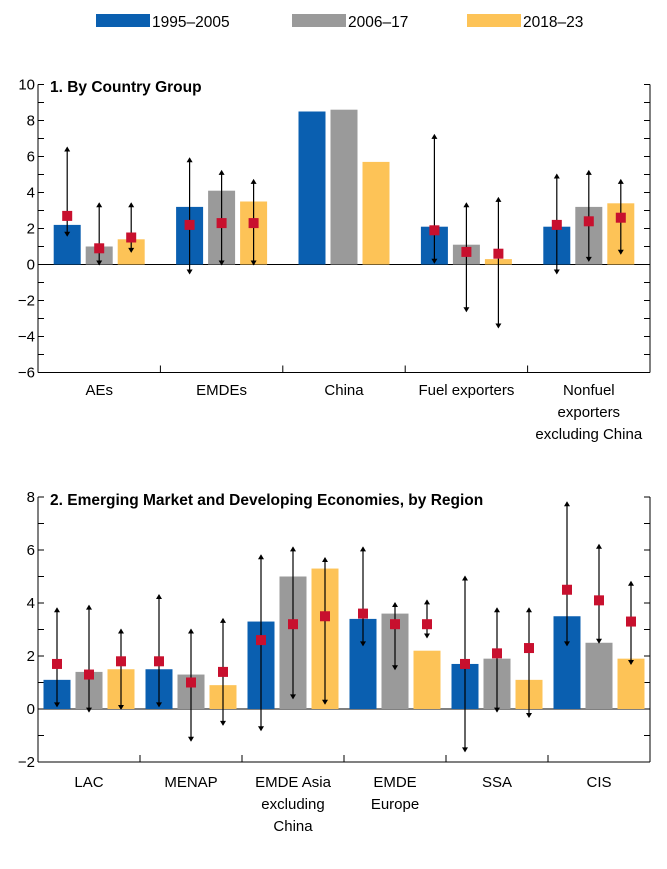 Image resolution: width=667 pixels, height=869 pixels. Describe the element at coordinates (395, 804) in the screenshot. I see `p2-category-label: Europe` at that location.